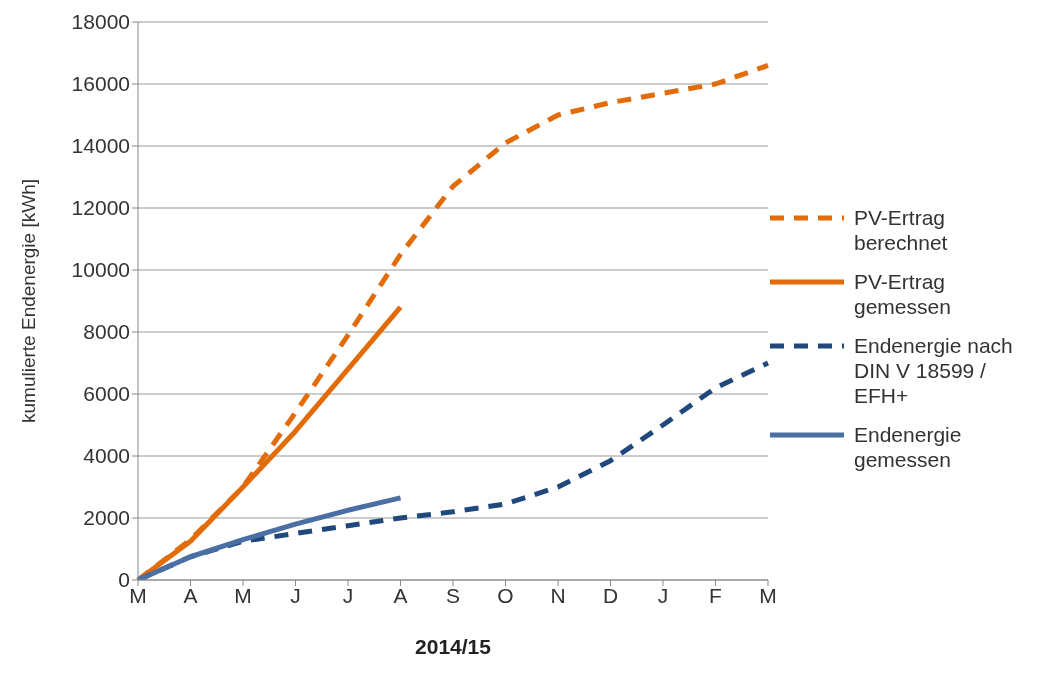 Image resolution: width=1062 pixels, height=677 pixels. Describe the element at coordinates (28, 301) in the screenshot. I see `y-axis-title: kumulierte Endenergie [kWh]` at that location.